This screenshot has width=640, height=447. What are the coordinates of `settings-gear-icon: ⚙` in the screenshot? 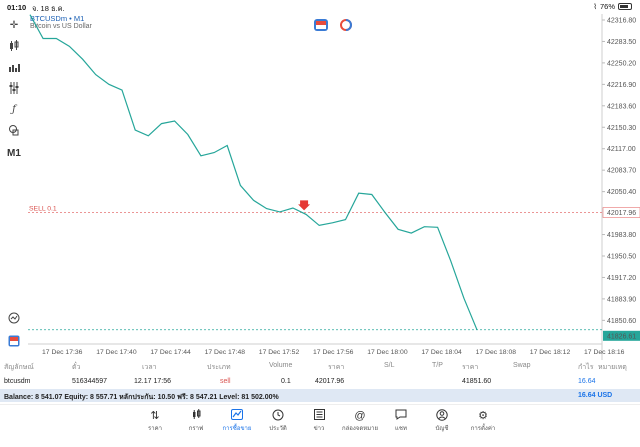 It's located at (483, 416).